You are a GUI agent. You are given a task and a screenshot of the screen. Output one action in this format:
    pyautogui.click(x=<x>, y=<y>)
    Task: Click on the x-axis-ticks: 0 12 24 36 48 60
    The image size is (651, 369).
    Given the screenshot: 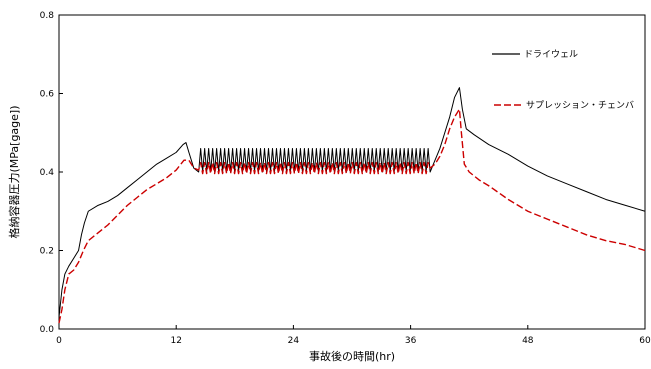 What is the action you would take?
    pyautogui.click(x=353, y=335)
    